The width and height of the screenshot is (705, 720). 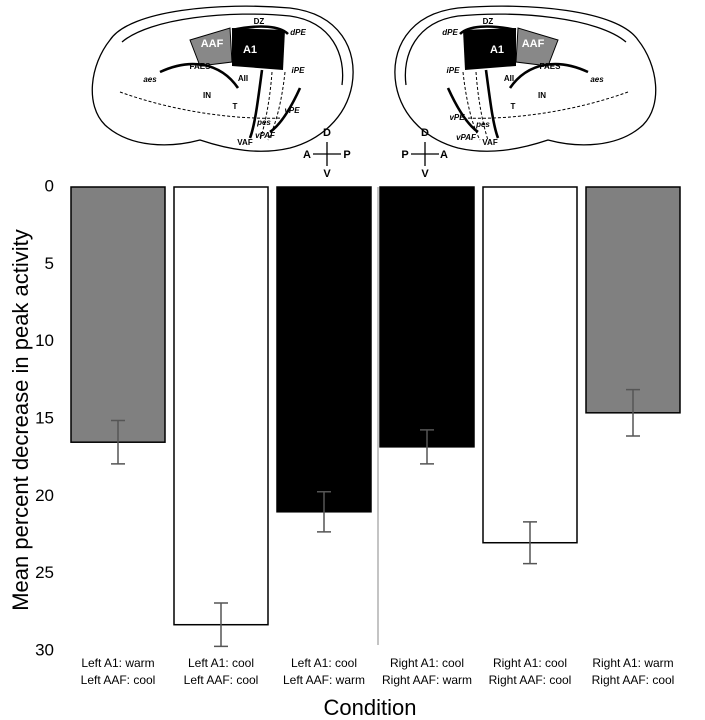 I want to click on y-tick-label: 10, so click(x=44, y=340).